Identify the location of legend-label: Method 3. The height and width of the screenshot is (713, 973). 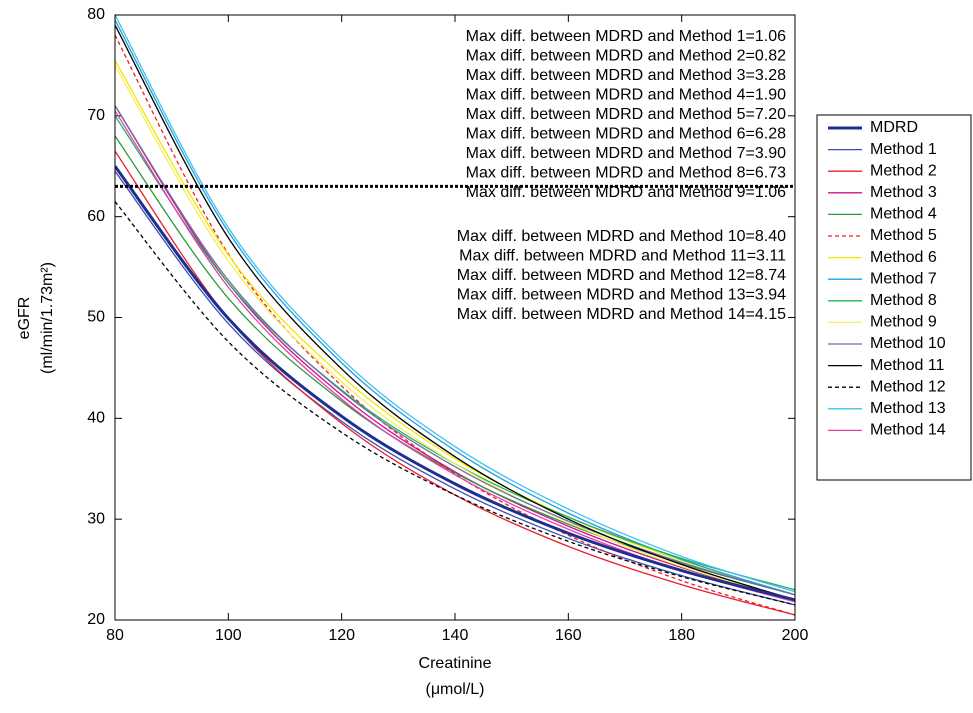
(903, 192).